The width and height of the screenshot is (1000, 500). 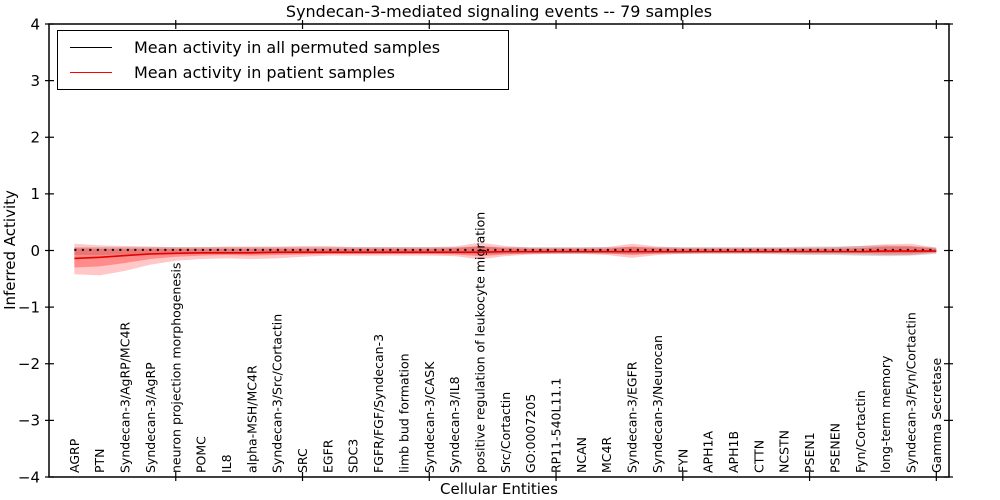 What do you see at coordinates (657, 404) in the screenshot?
I see `x-category-label: Syndecan-3/Neurocan` at bounding box center [657, 404].